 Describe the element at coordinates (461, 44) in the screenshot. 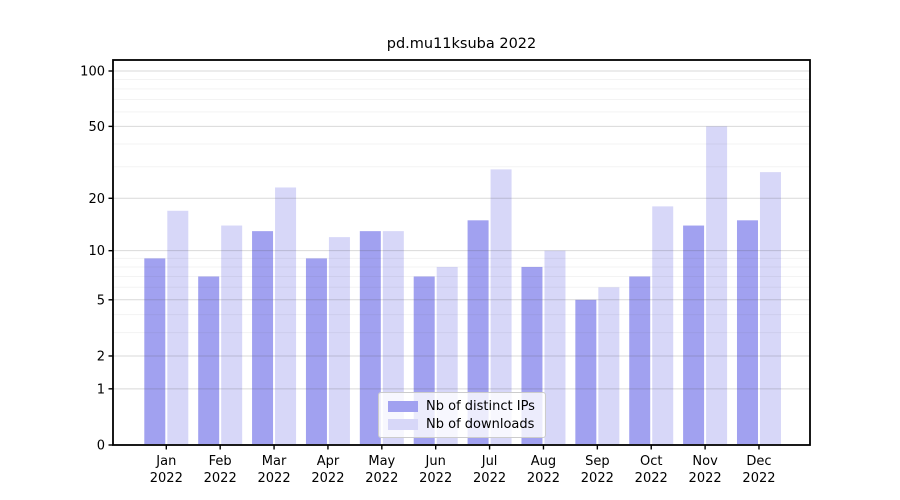

I see `chart-title: pd.mu11ksuba 2022` at that location.